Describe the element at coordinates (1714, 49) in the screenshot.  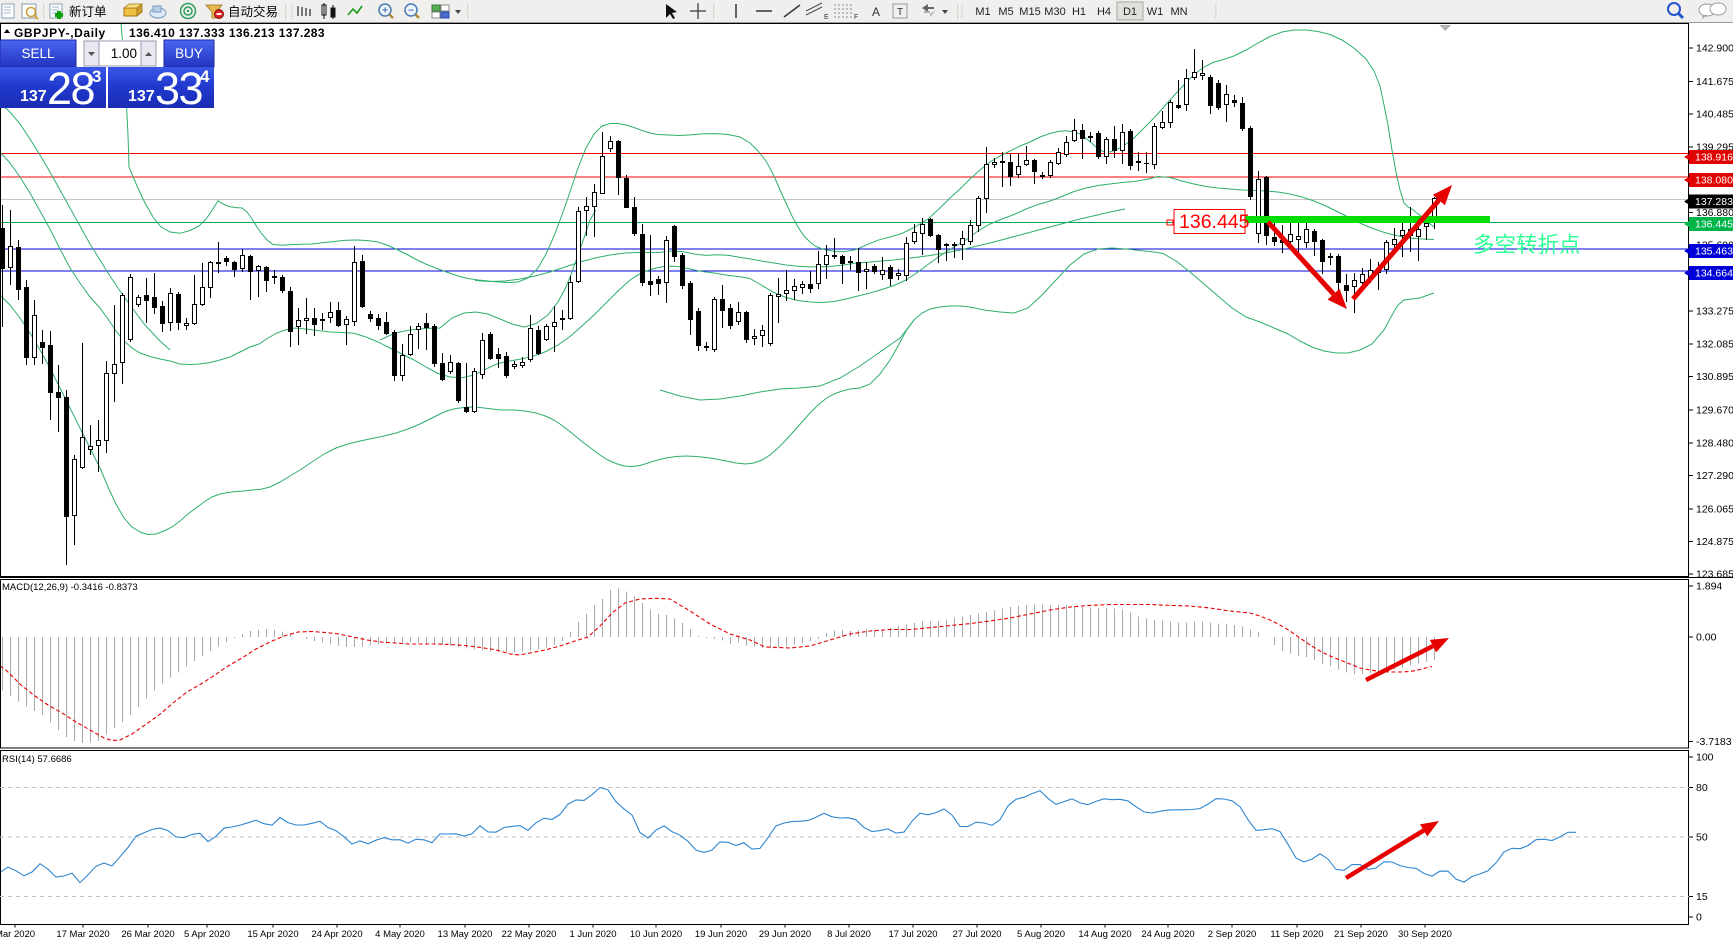
I see `svg-text: 142.900` at that location.